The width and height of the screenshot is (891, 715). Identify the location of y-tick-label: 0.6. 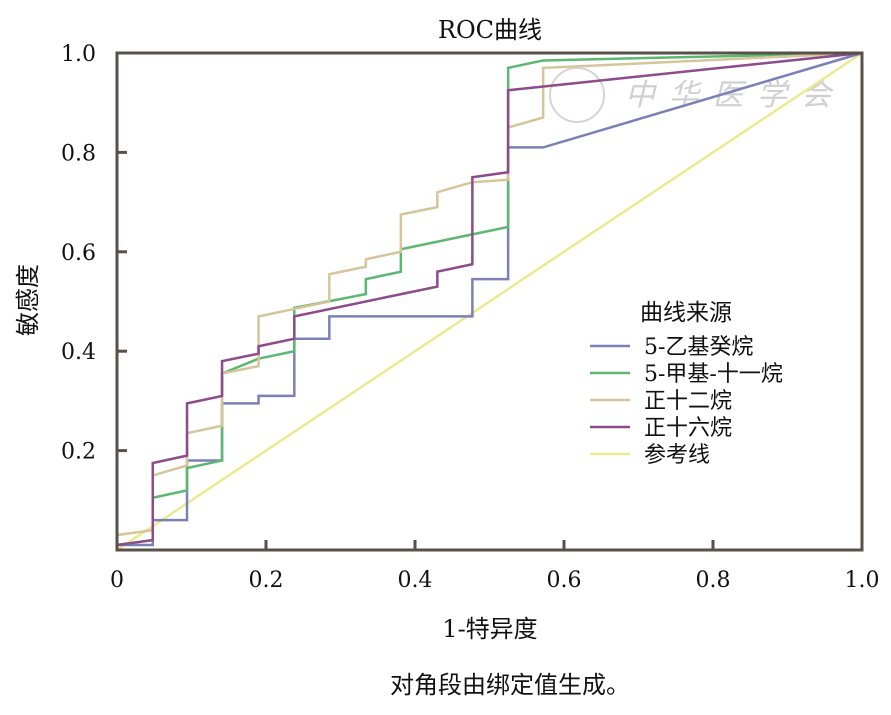
(78, 253).